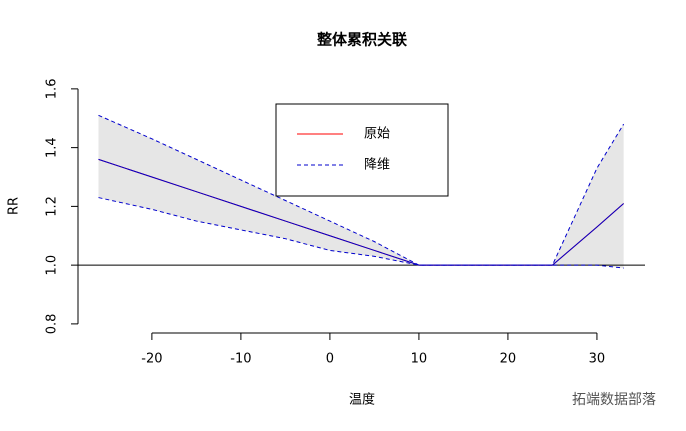 Image resolution: width=686 pixels, height=431 pixels. I want to click on legend-label: 原始, so click(377, 134).